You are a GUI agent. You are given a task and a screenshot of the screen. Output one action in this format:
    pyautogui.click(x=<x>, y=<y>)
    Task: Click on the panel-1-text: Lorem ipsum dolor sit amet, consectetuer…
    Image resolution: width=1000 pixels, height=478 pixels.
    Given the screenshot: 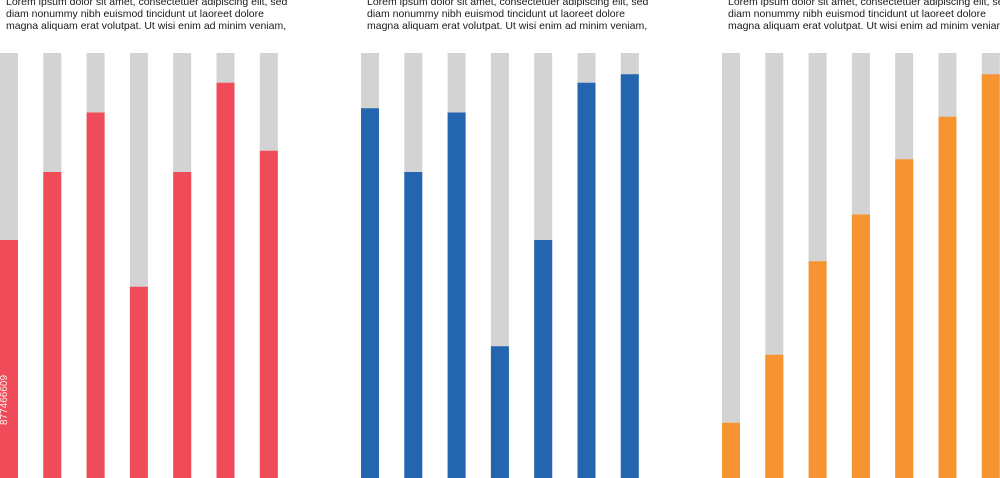 What is the action you would take?
    pyautogui.click(x=147, y=16)
    